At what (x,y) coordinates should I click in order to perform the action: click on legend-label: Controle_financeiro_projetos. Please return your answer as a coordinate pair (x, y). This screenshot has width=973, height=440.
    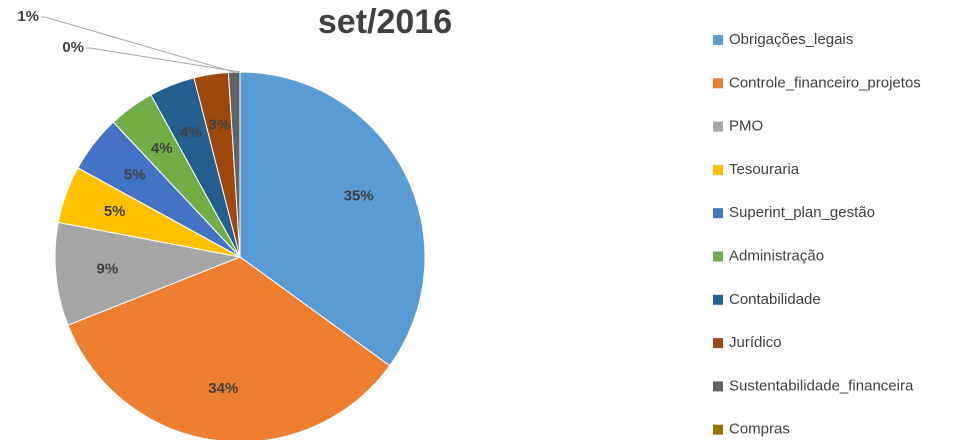
    Looking at the image, I should click on (825, 82).